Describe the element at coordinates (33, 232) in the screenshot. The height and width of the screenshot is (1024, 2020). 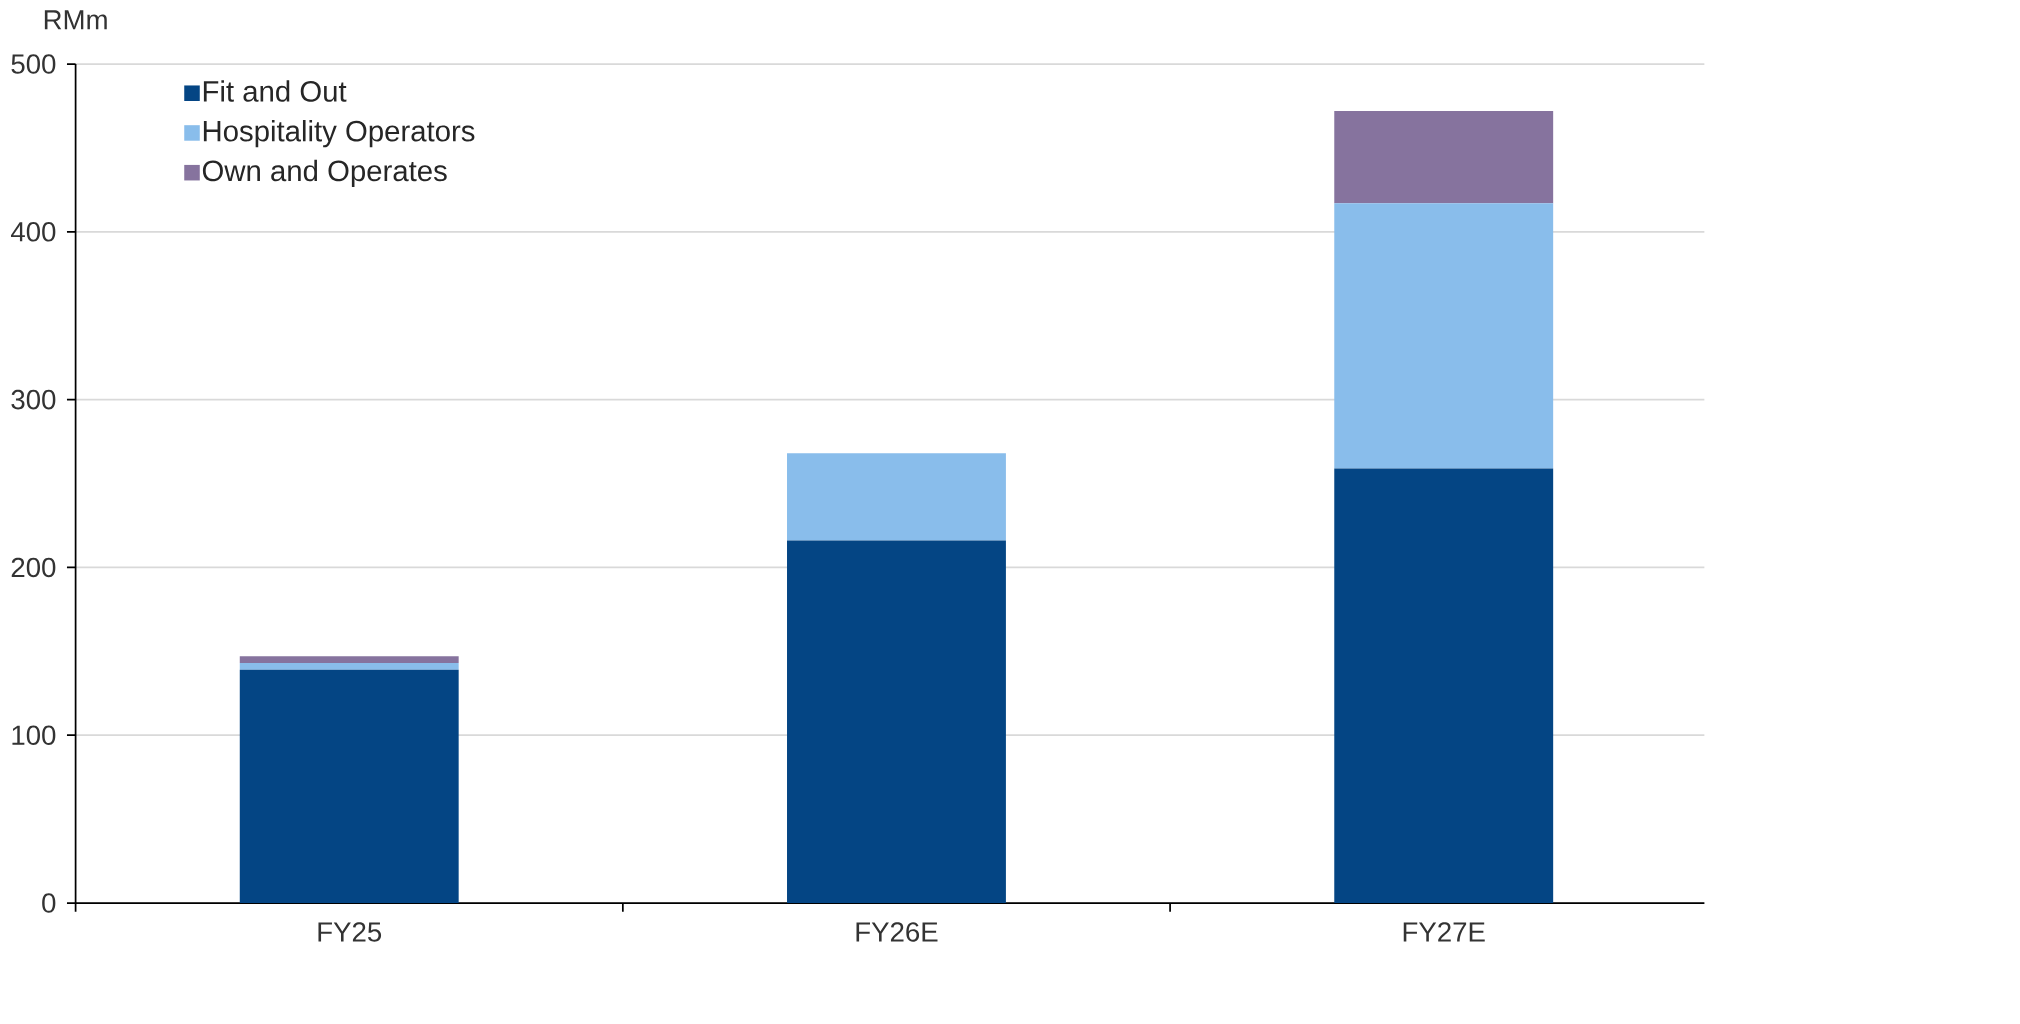
I see `y-tick-label: 400` at that location.